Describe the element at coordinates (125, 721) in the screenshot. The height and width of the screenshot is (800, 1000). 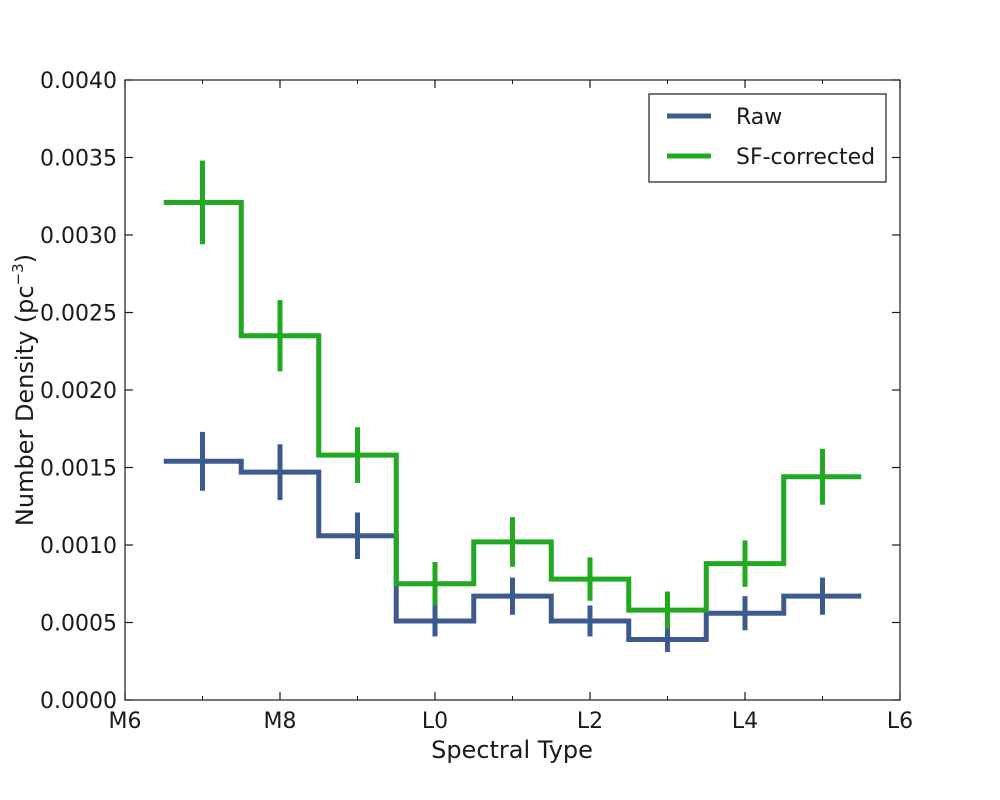
I see `x-tick-label: M6` at that location.